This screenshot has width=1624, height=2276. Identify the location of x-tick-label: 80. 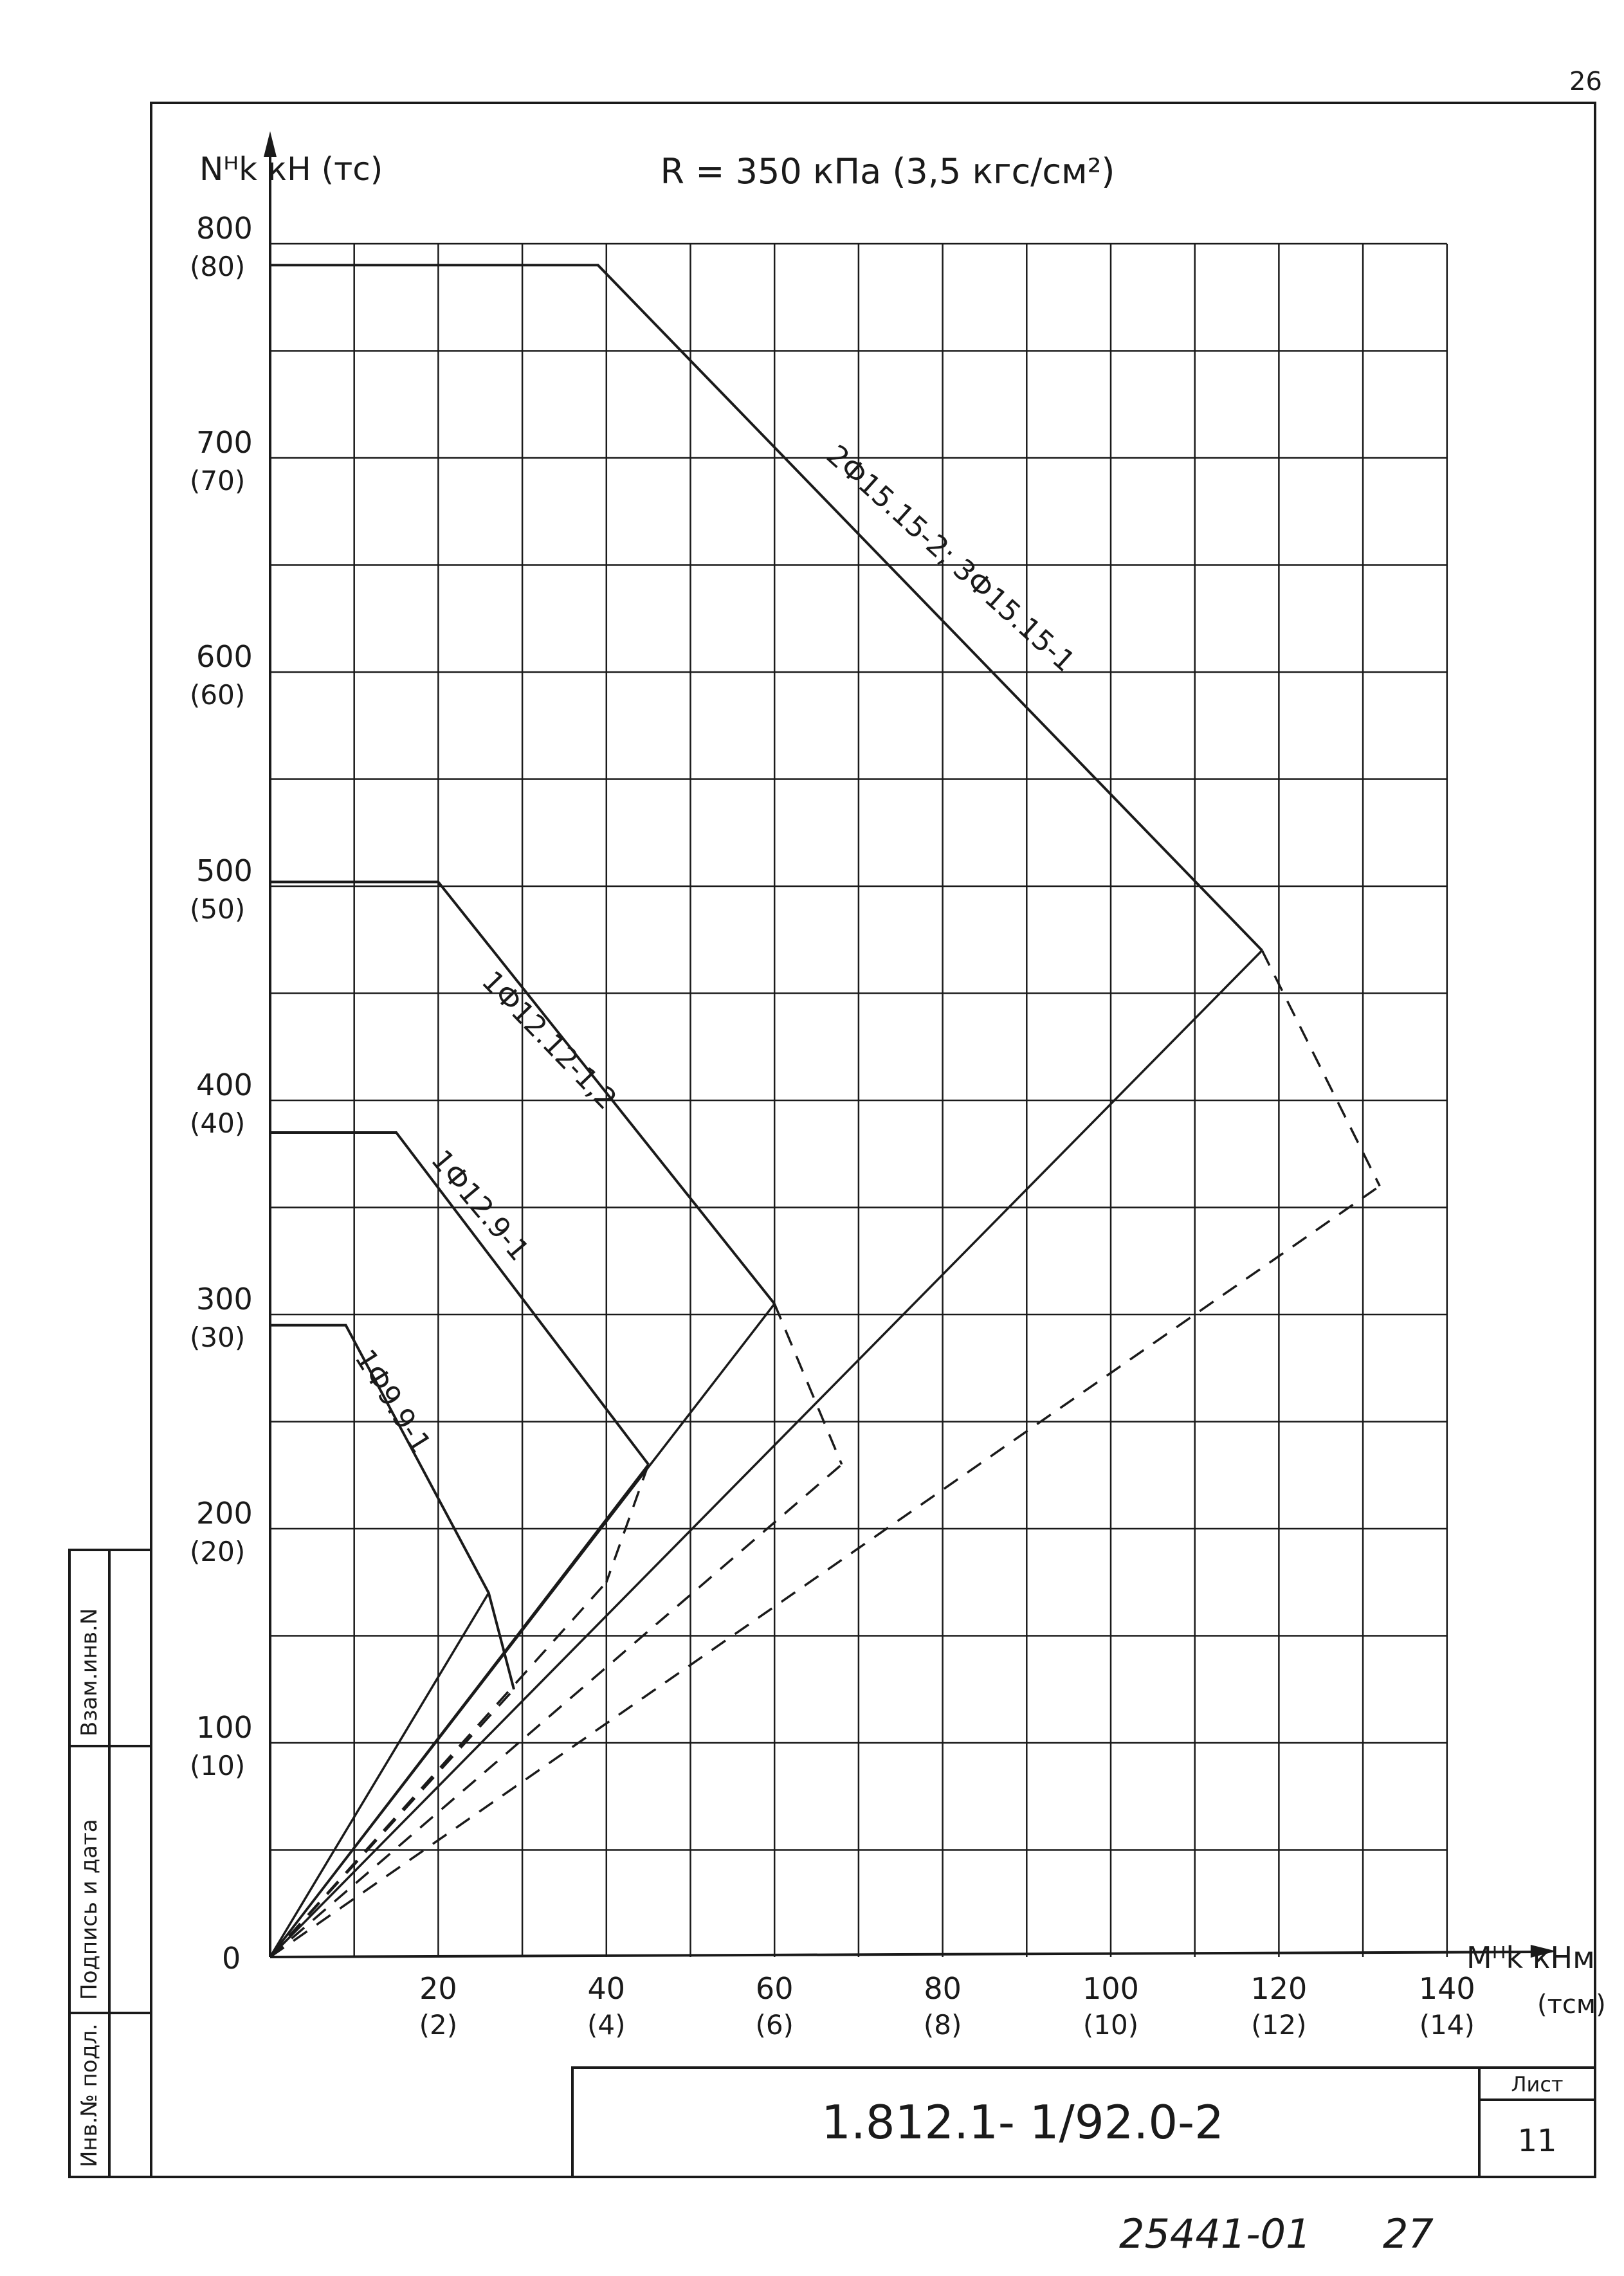
(943, 1988).